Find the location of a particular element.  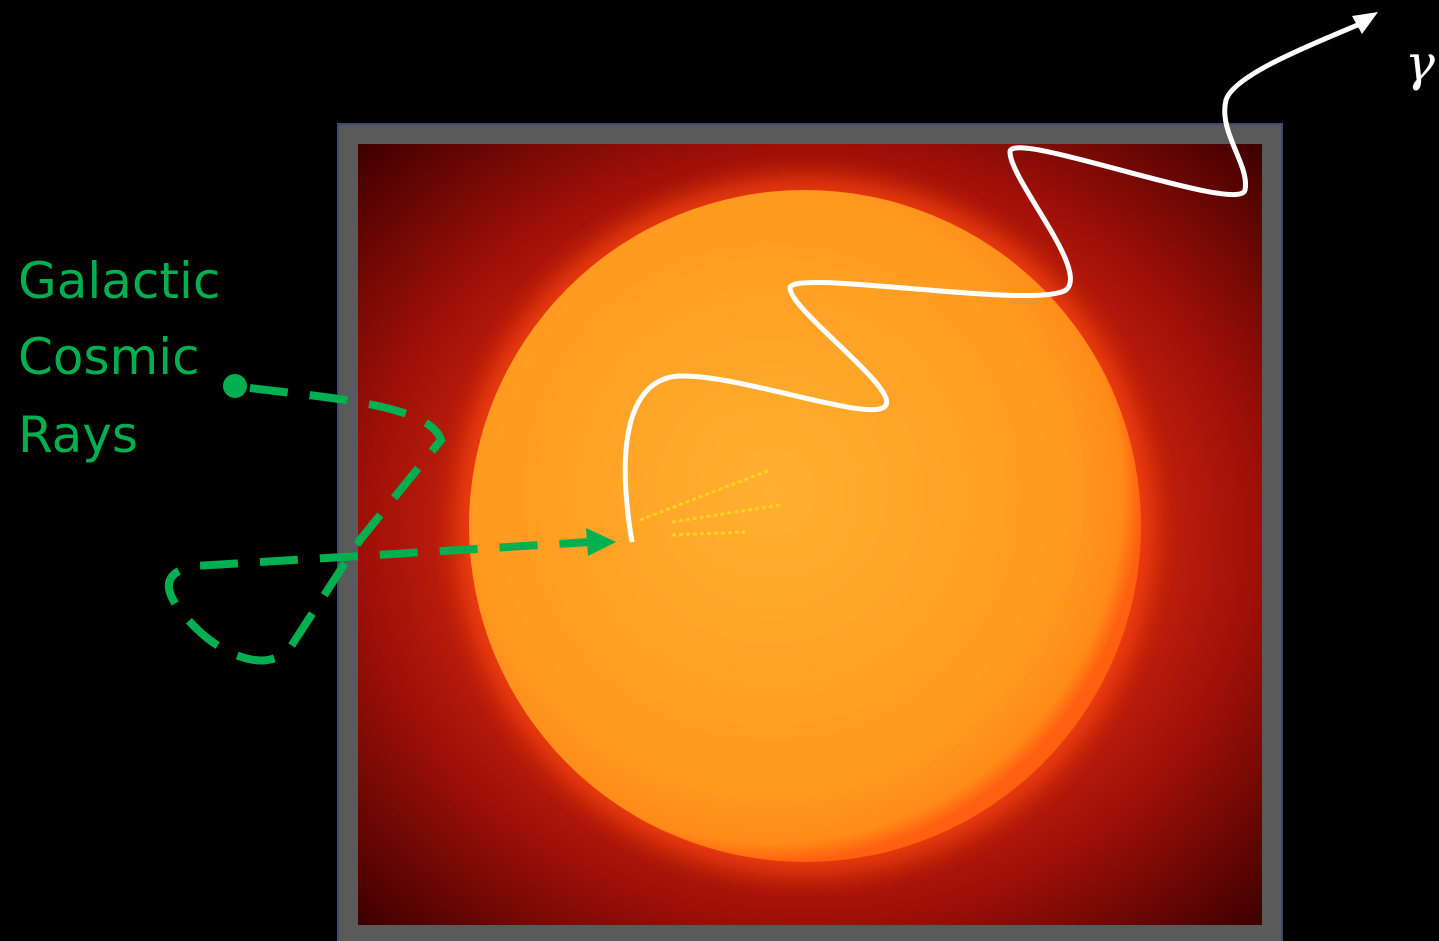

cosmic-rays-label: Galactic is located at coordinates (119, 281).